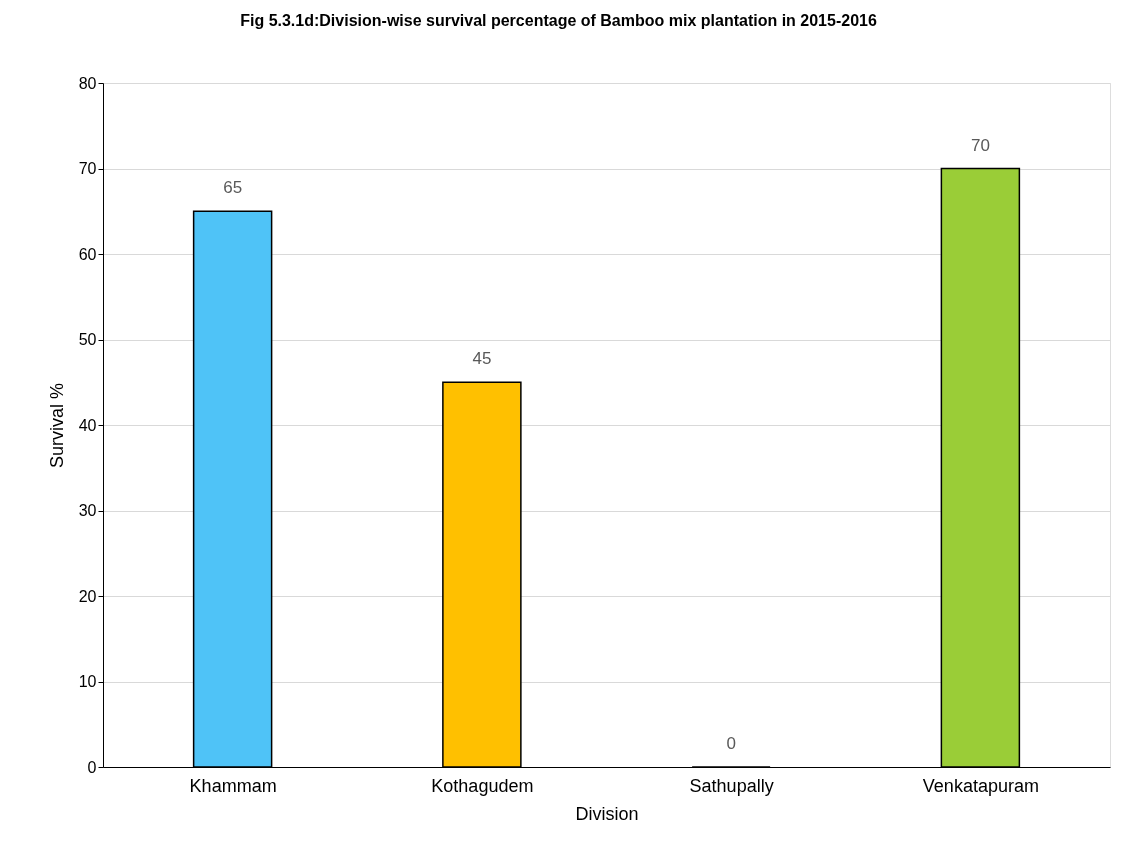 This screenshot has height=854, width=1131. What do you see at coordinates (731, 785) in the screenshot?
I see `x-tick-label: Sathupally` at bounding box center [731, 785].